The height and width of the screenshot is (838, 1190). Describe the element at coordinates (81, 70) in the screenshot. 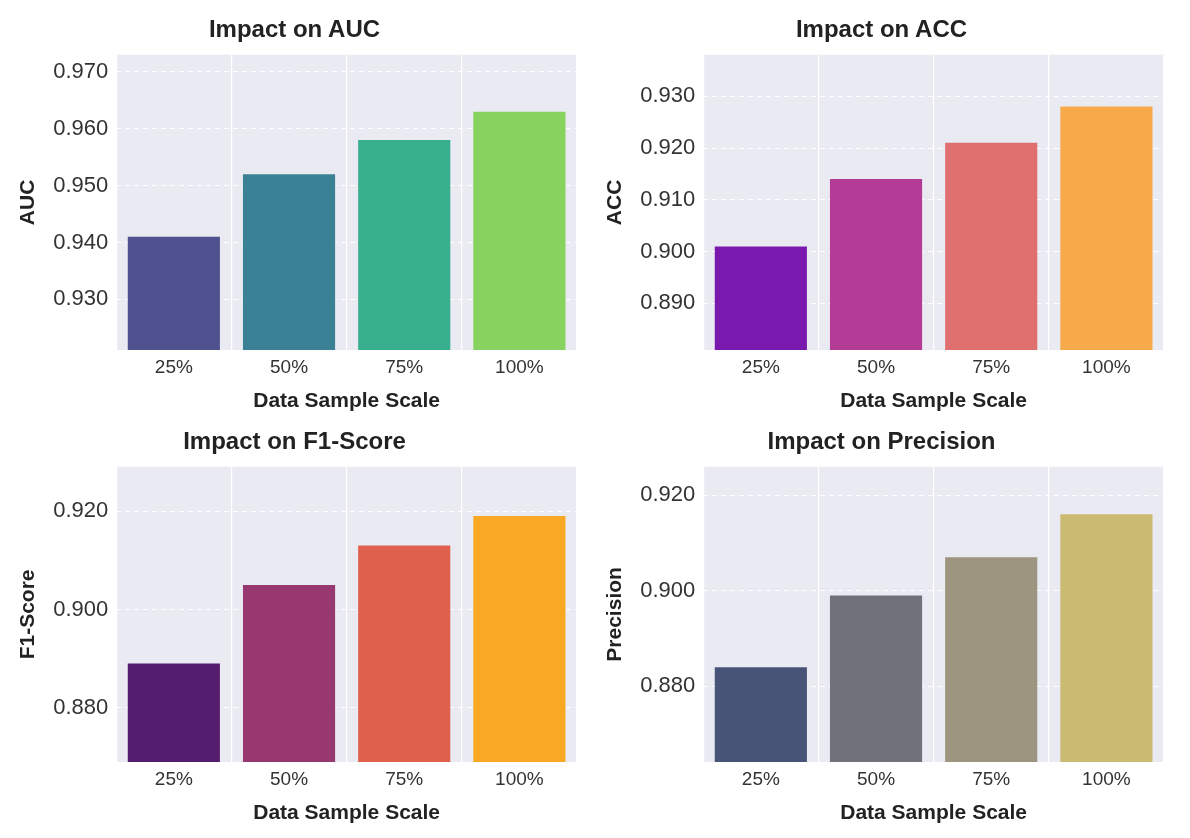

I see `y-tick-label: 0.970` at that location.